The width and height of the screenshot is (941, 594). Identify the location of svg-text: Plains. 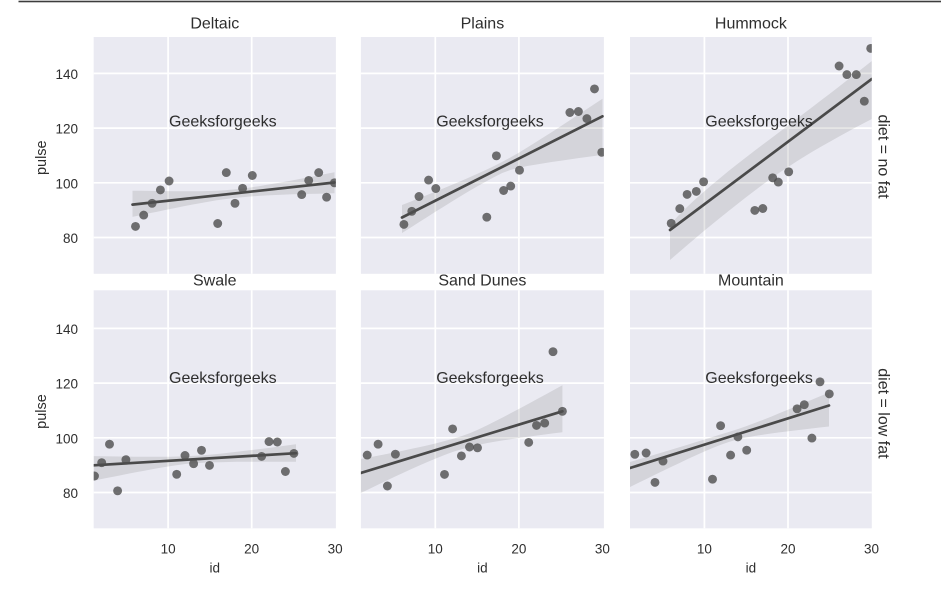
(483, 23).